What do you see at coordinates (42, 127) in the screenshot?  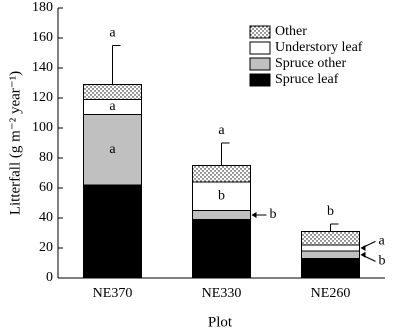 I see `y-tick-label: 100` at bounding box center [42, 127].